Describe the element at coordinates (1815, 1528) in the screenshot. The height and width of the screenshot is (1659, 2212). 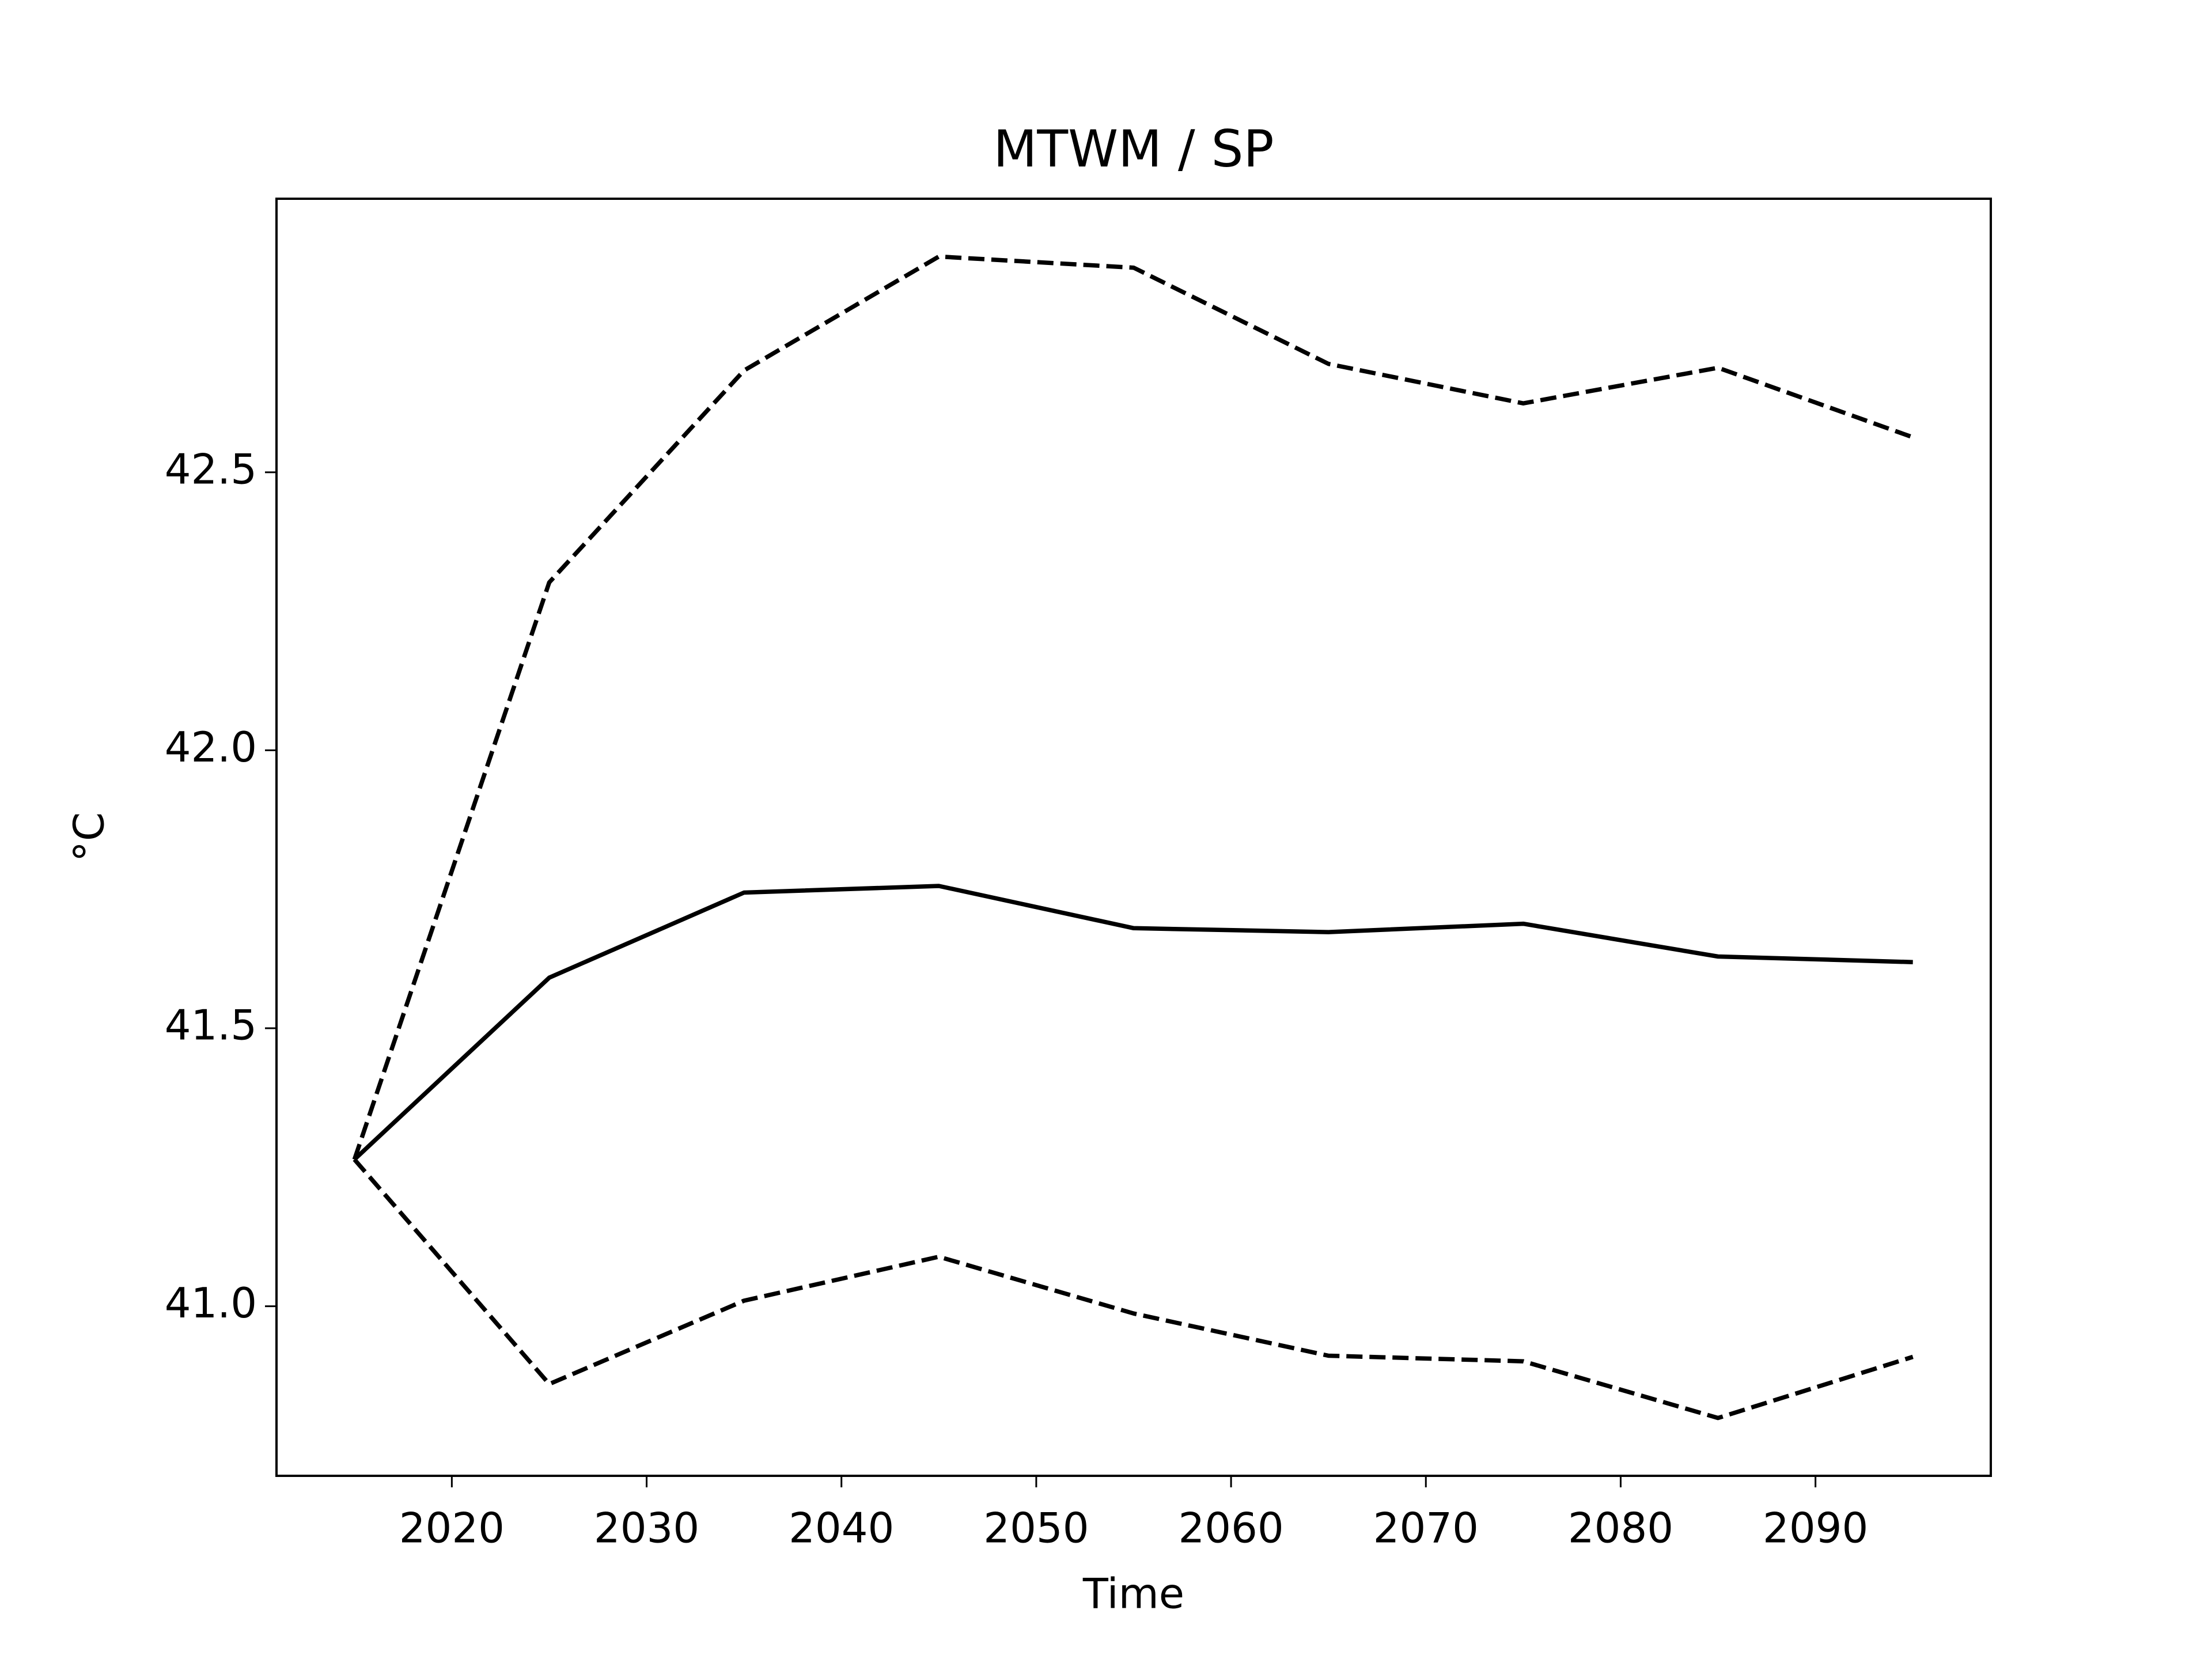
I see `x-tick-label: 2090` at that location.